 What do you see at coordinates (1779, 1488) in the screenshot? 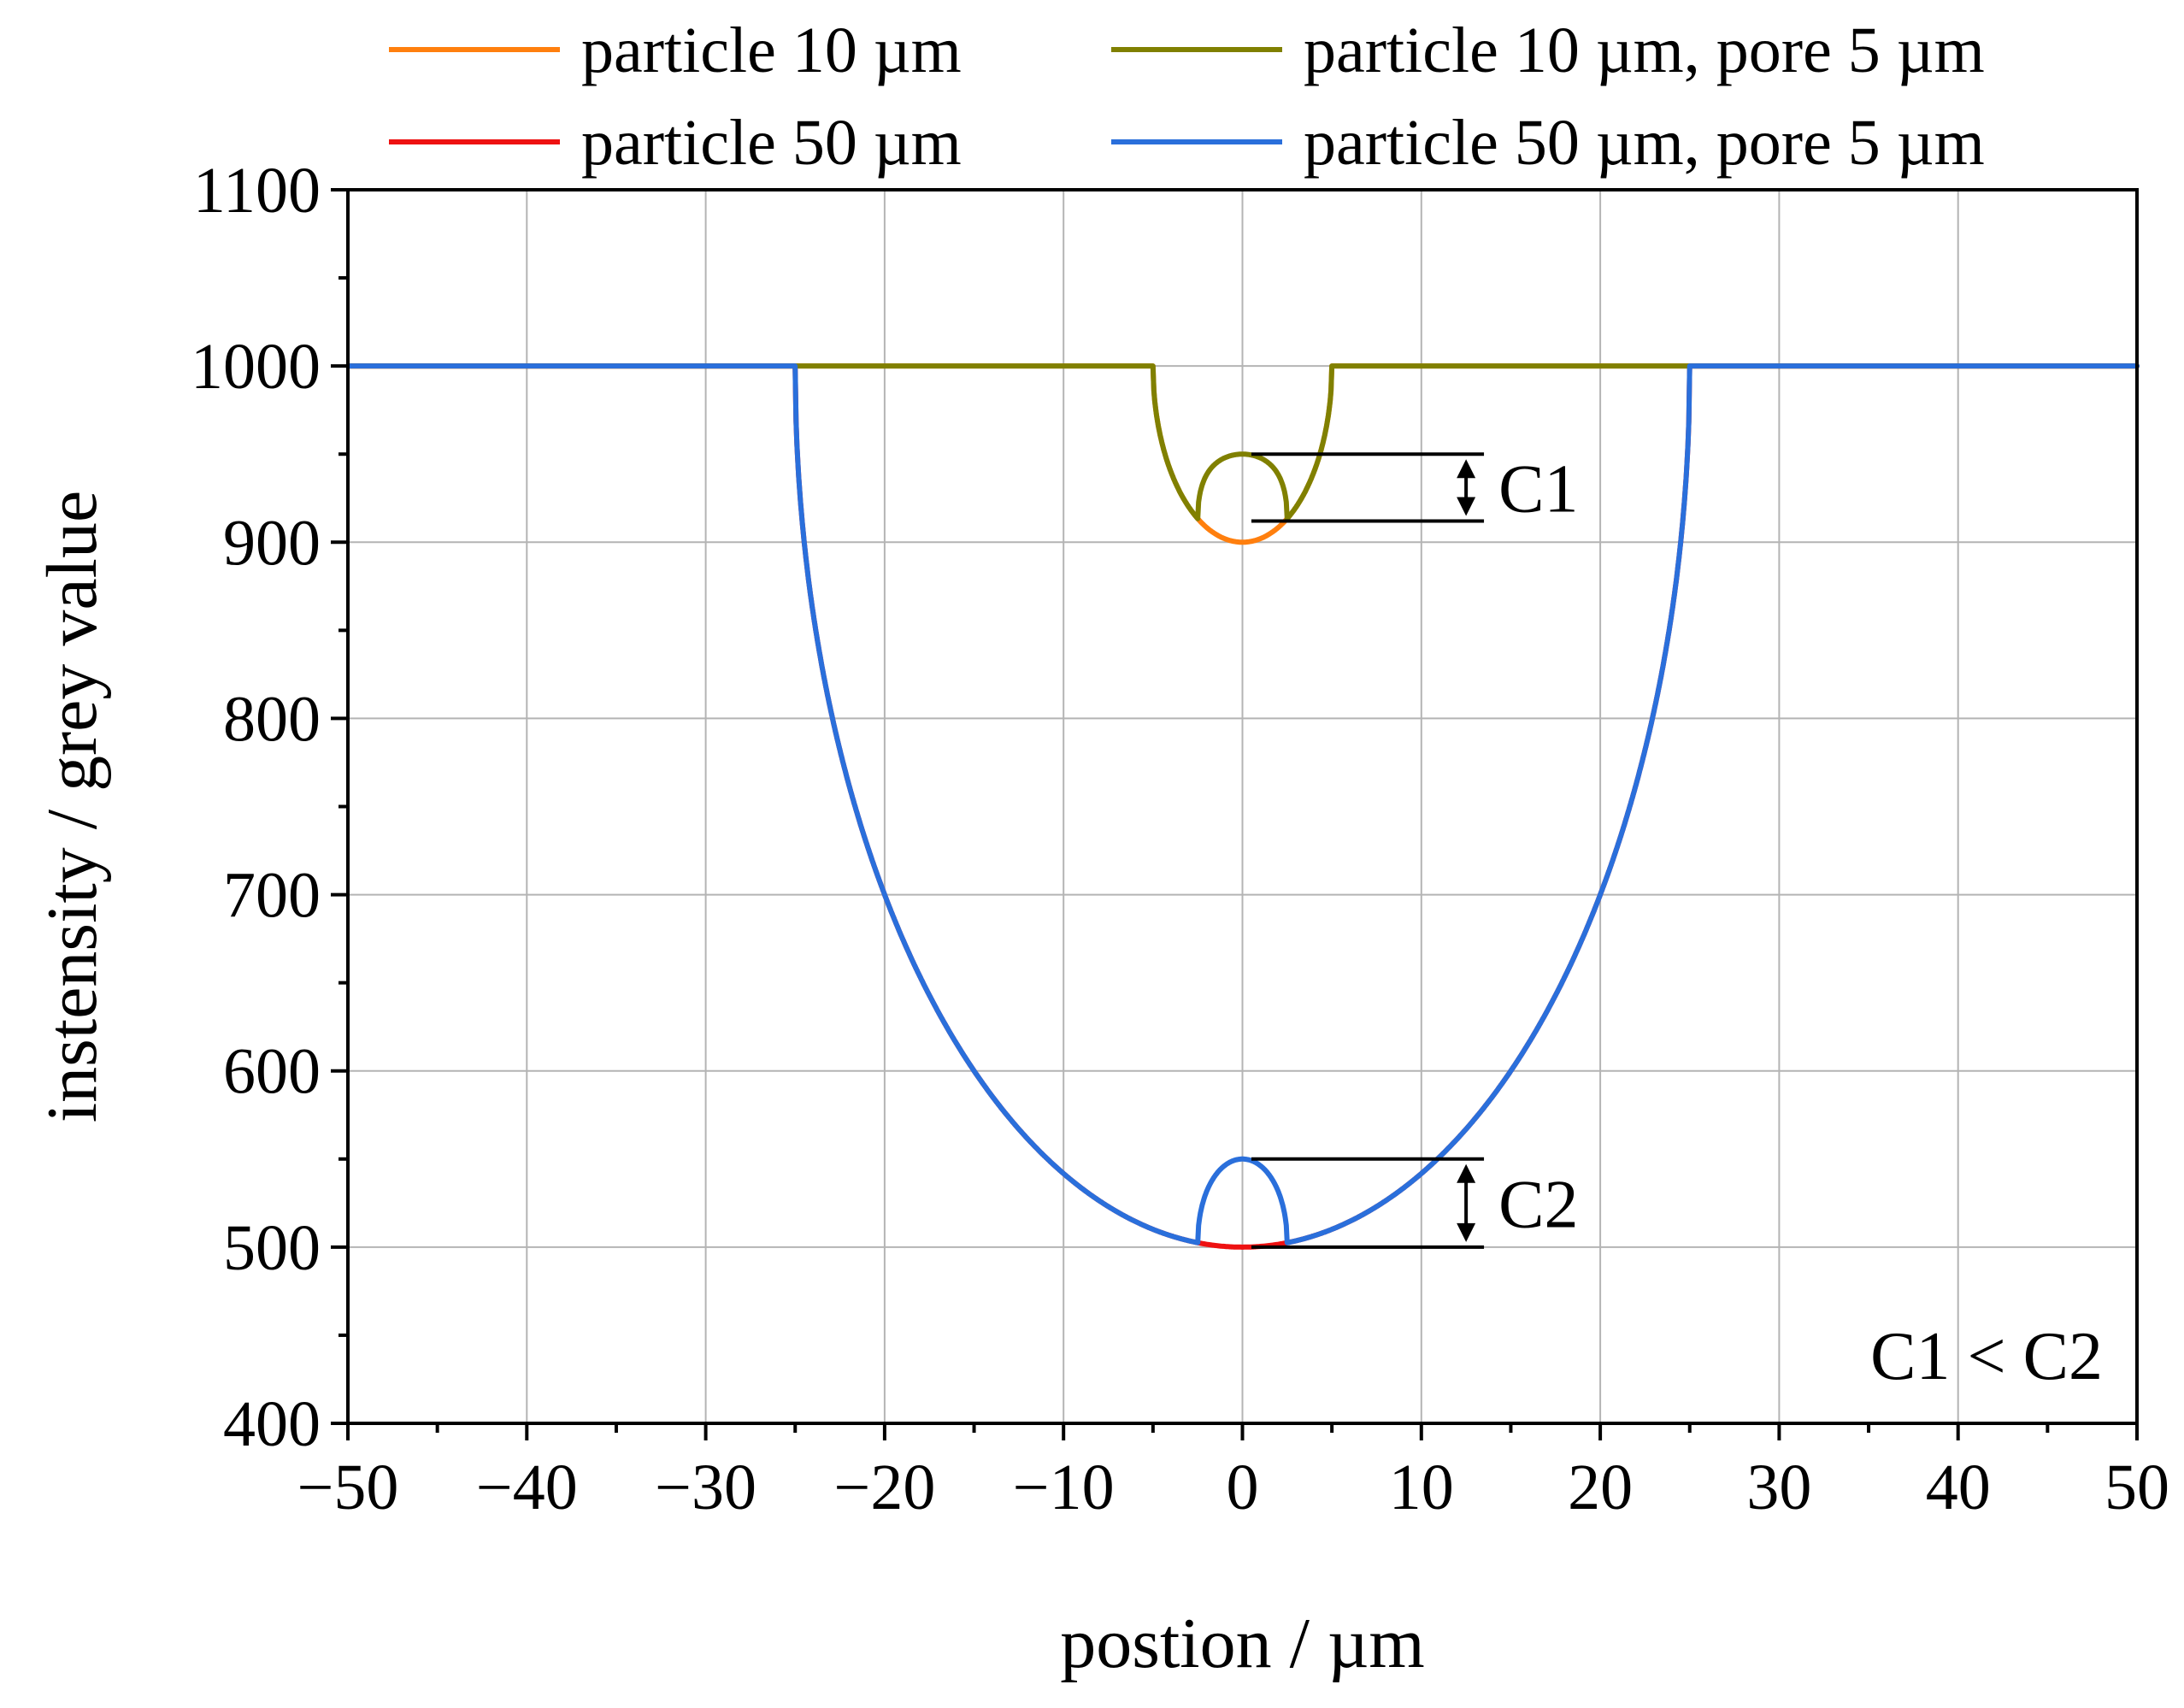
I see `x-tick-label: 30` at bounding box center [1779, 1488].